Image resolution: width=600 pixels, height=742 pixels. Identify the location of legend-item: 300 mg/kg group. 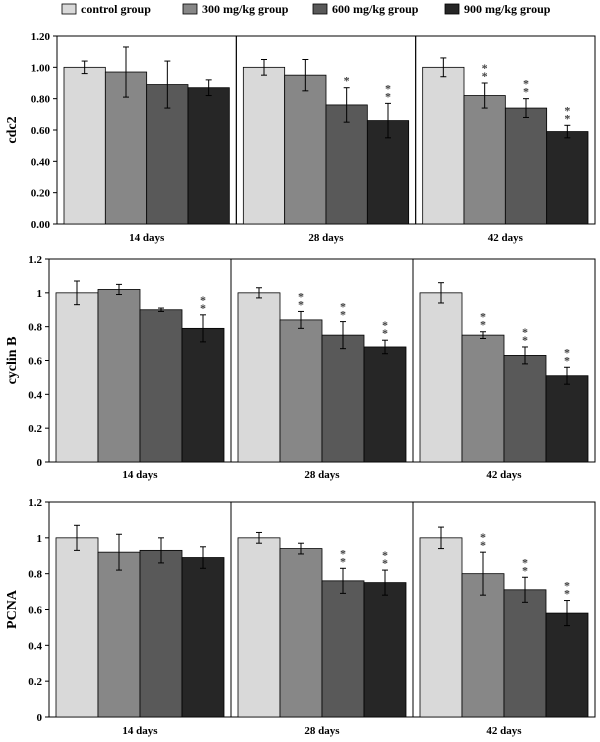
(235, 9).